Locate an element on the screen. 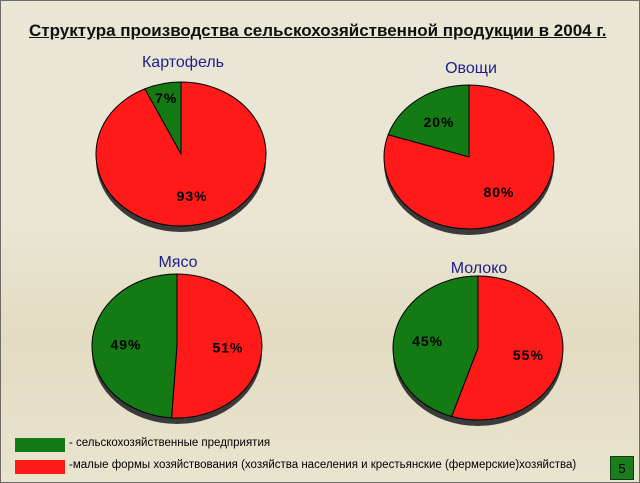 The image size is (640, 483). pie-potato-label-corporate: 7% is located at coordinates (166, 98).